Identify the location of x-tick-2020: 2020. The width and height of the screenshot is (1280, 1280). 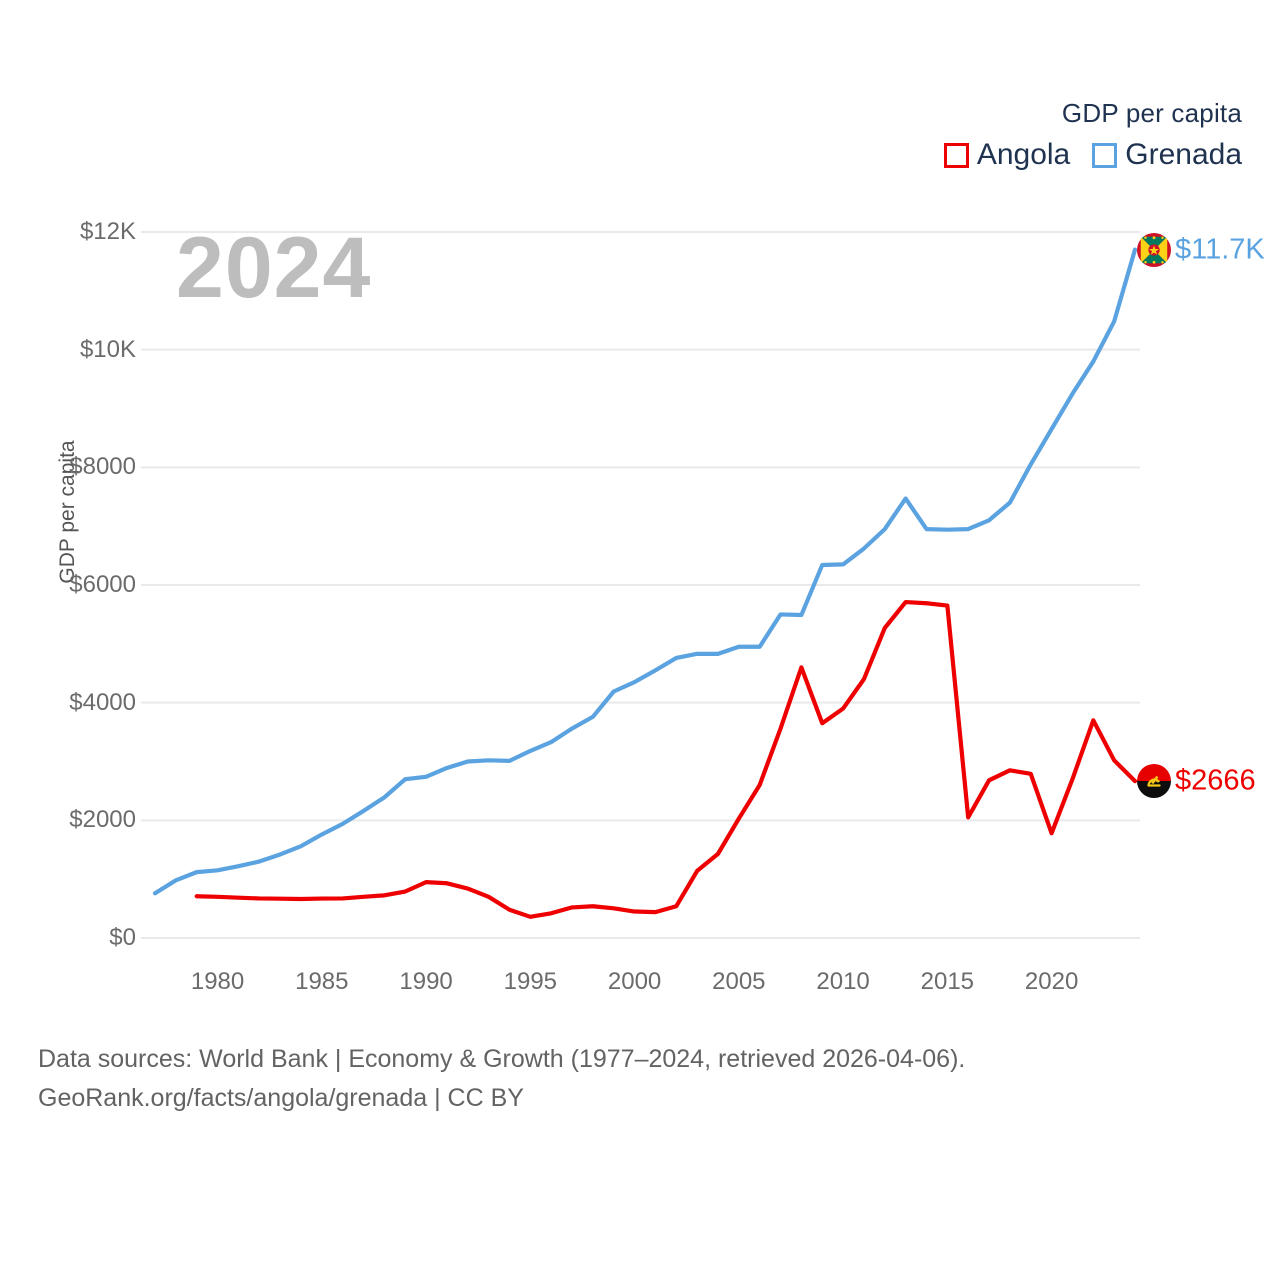
(1051, 981).